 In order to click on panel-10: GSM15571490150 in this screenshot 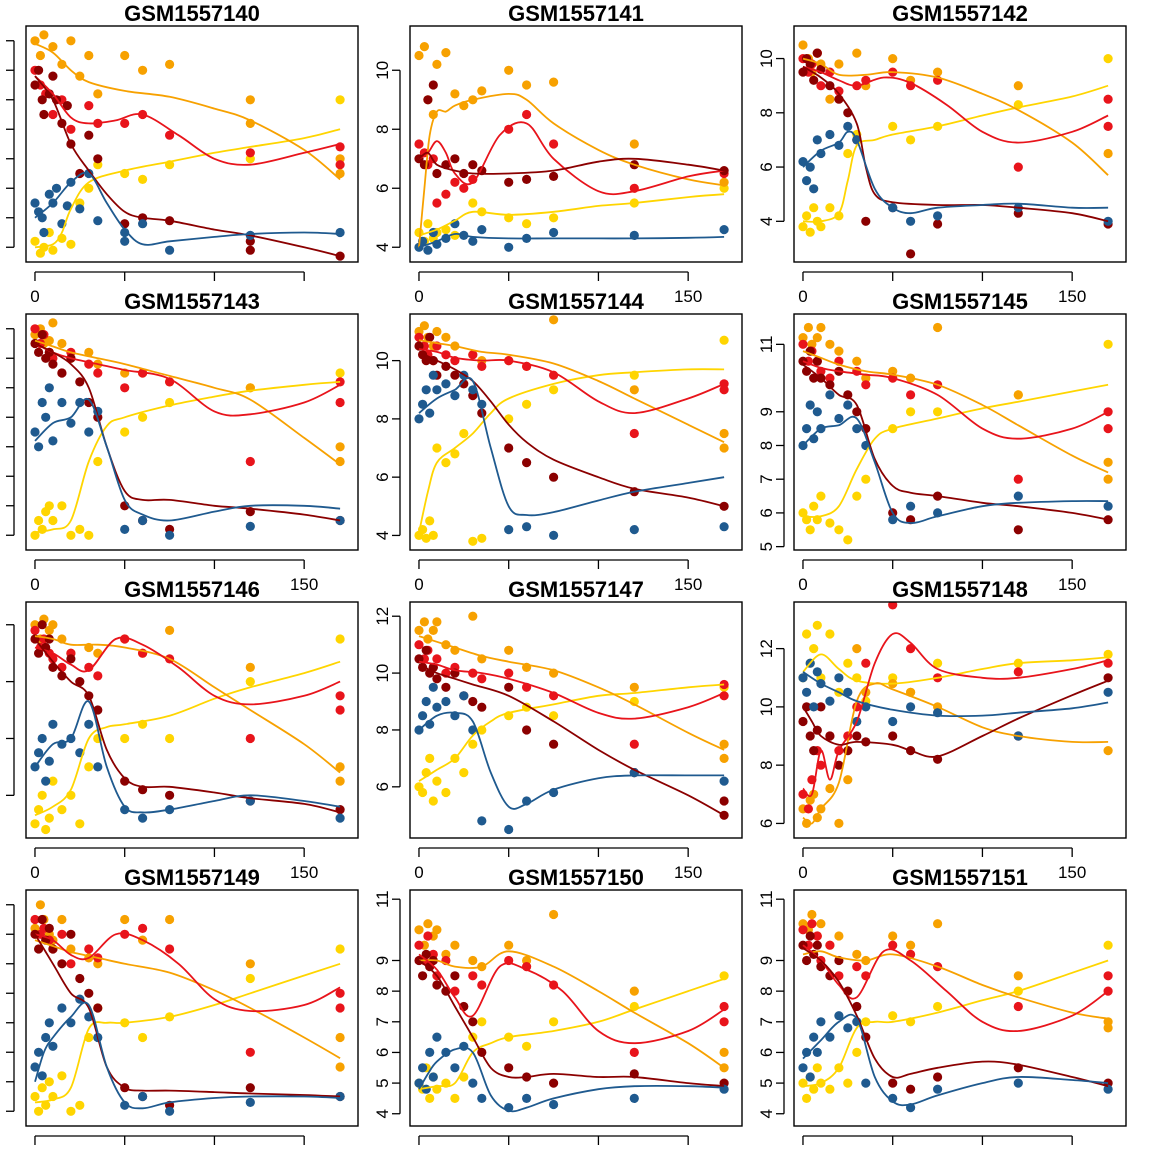, I will do `click(182, 1008)`.